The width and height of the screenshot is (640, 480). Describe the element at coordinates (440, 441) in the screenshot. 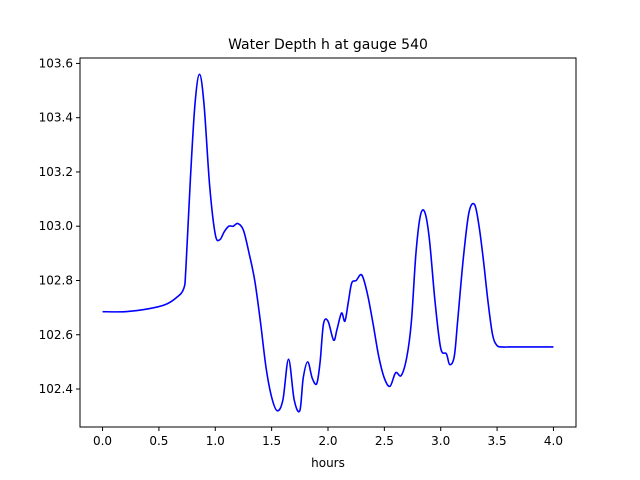

I see `x-tick-label: 3.0` at that location.